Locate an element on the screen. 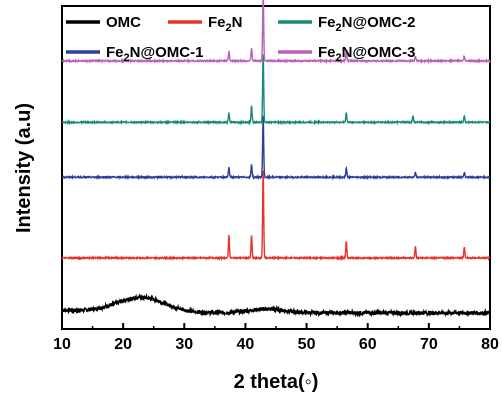  x-tick-label-20: 20 is located at coordinates (123, 344).